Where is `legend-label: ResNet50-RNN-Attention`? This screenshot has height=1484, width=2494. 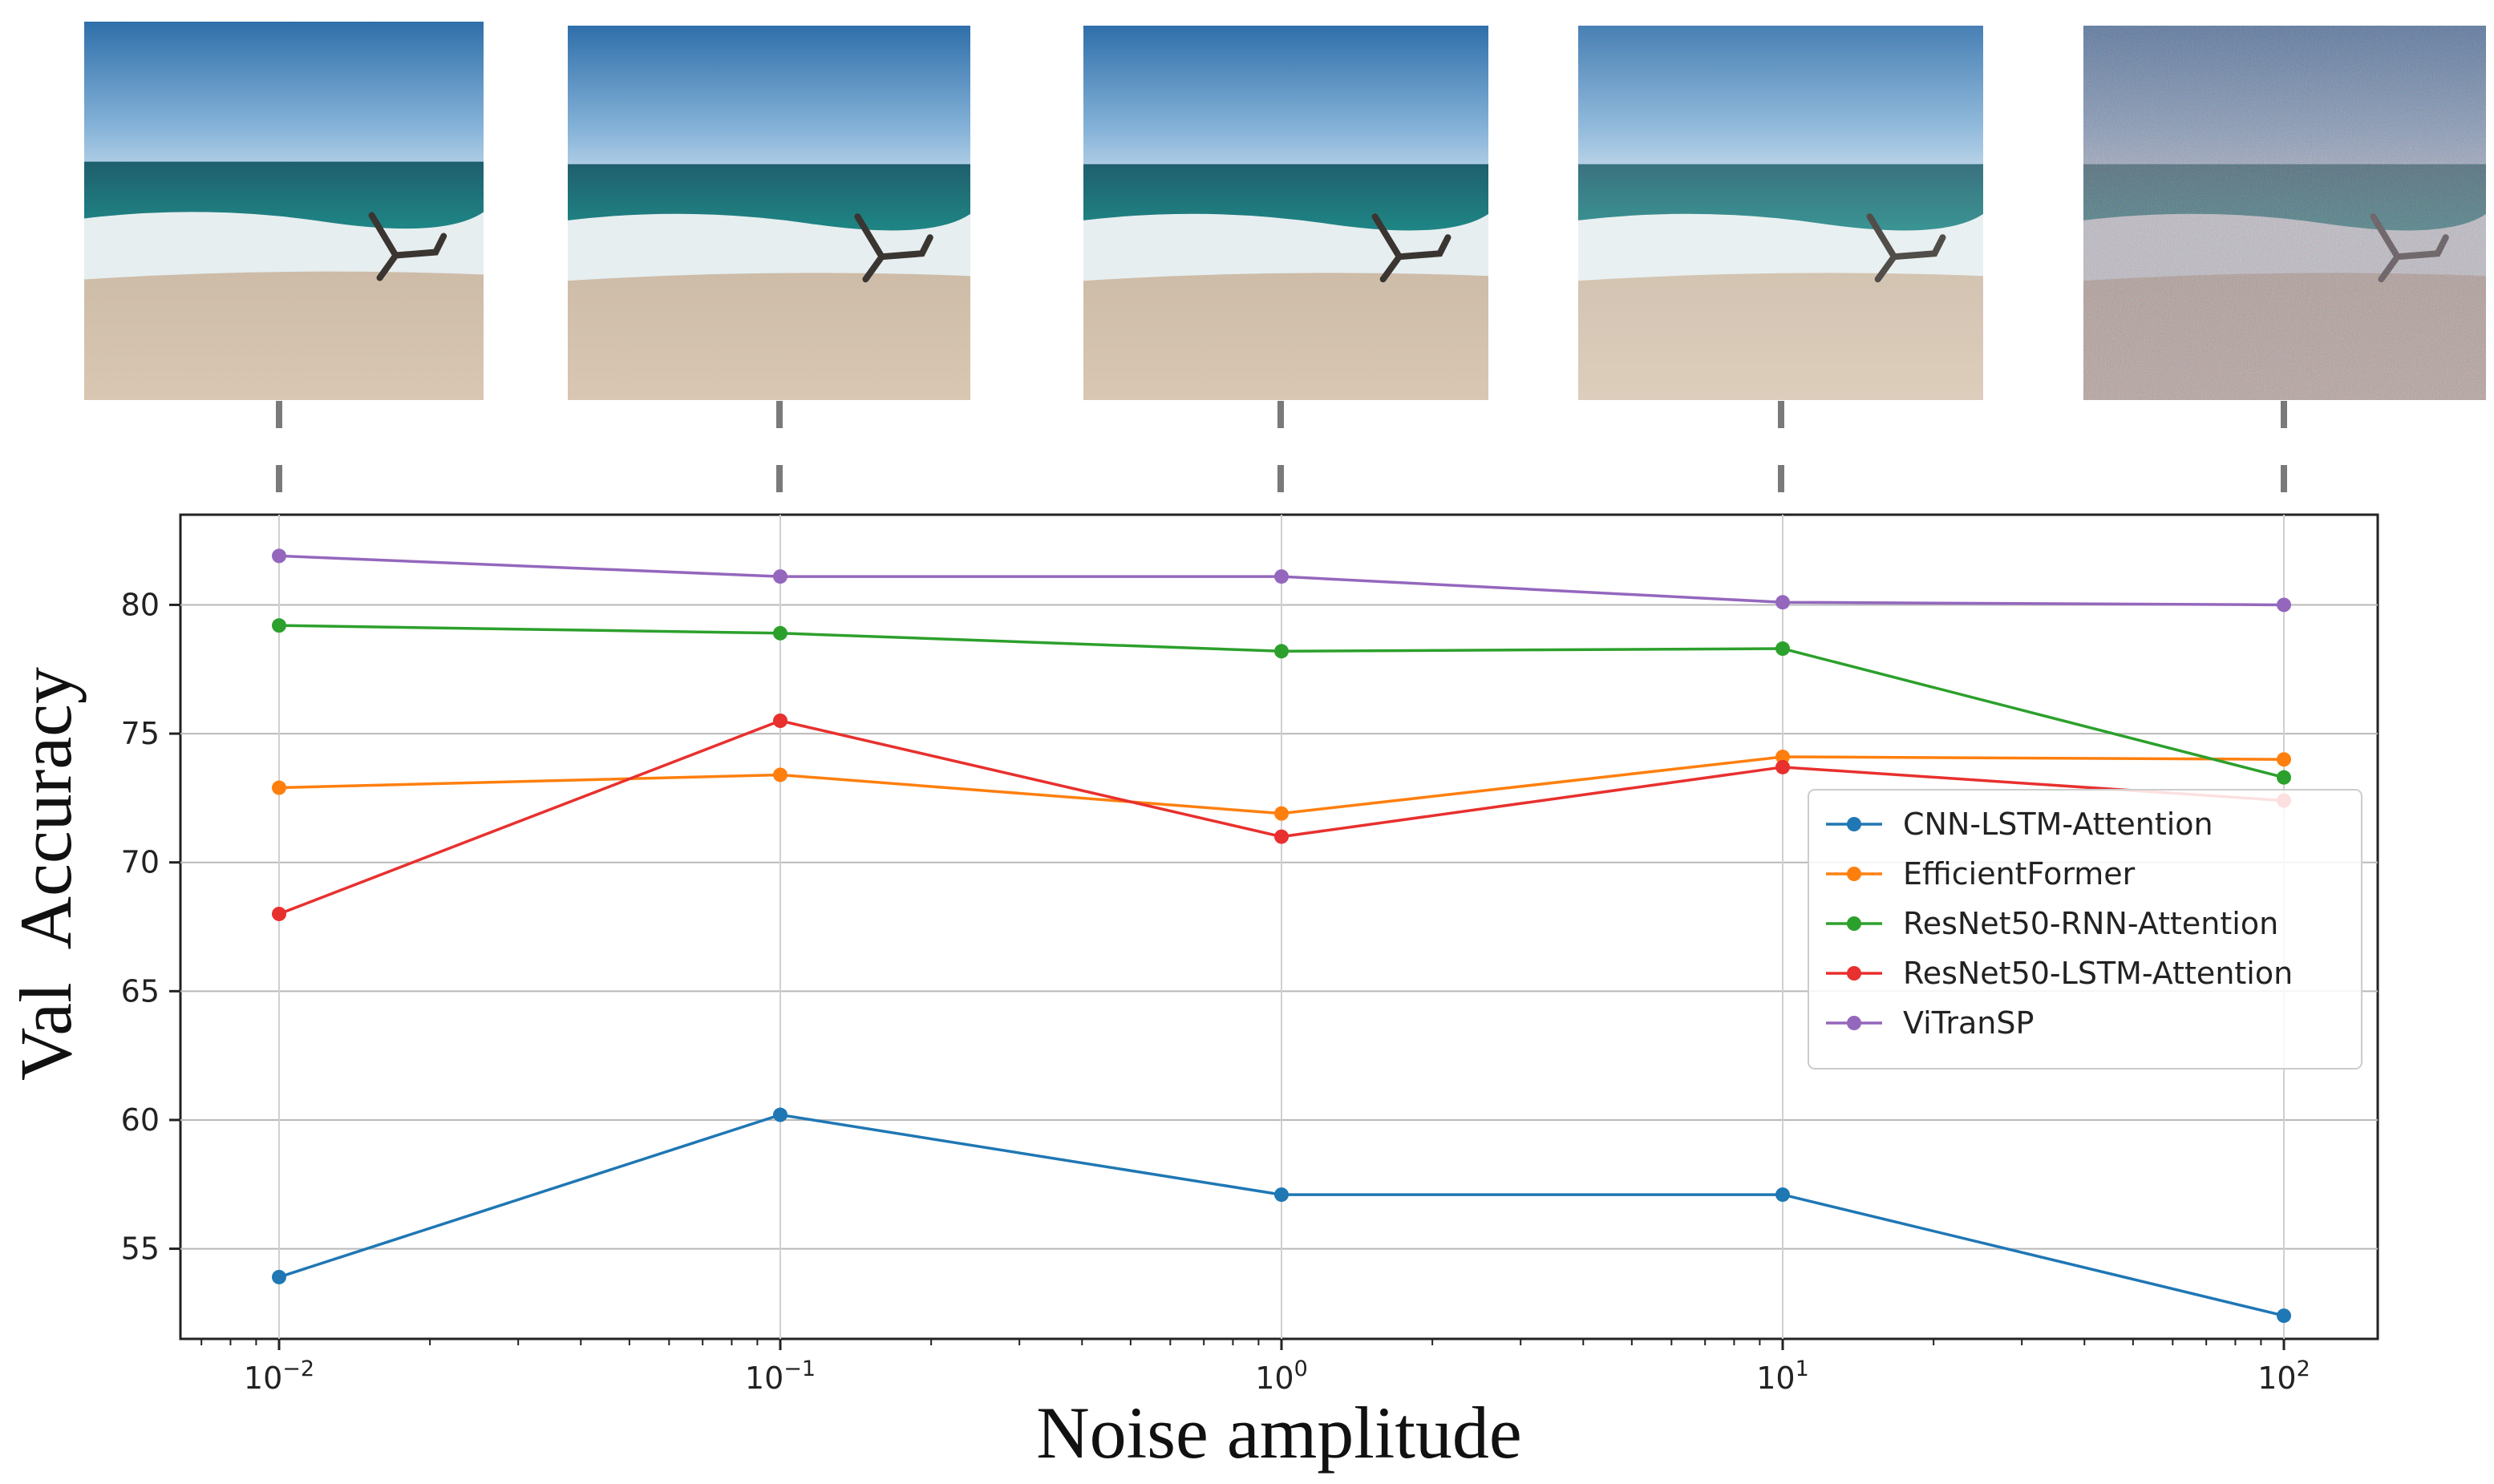 legend-label: ResNet50-RNN-Attention is located at coordinates (2090, 923).